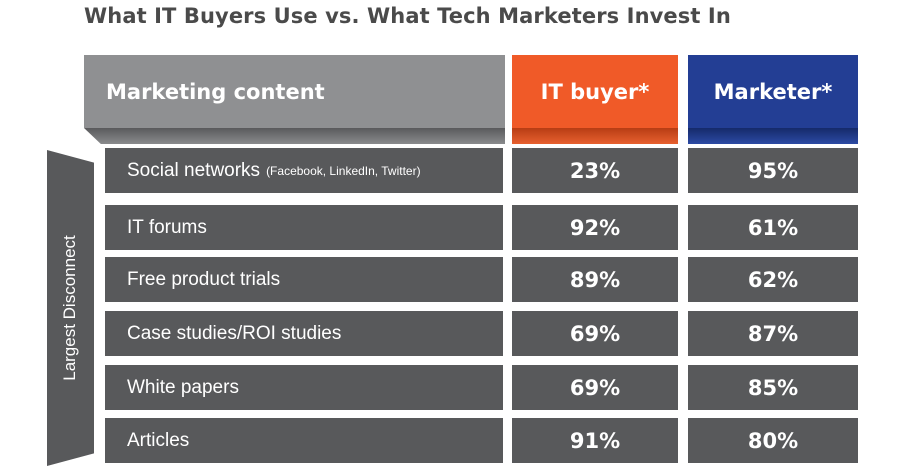  What do you see at coordinates (773, 91) in the screenshot?
I see `column-header-label: Marketer*` at bounding box center [773, 91].